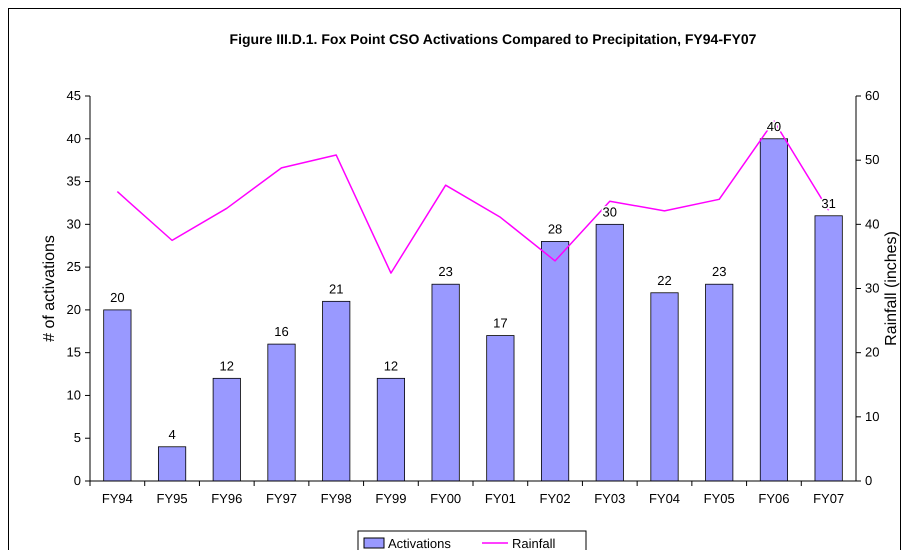 This screenshot has height=550, width=909. What do you see at coordinates (610, 212) in the screenshot?
I see `data-label: 30` at bounding box center [610, 212].